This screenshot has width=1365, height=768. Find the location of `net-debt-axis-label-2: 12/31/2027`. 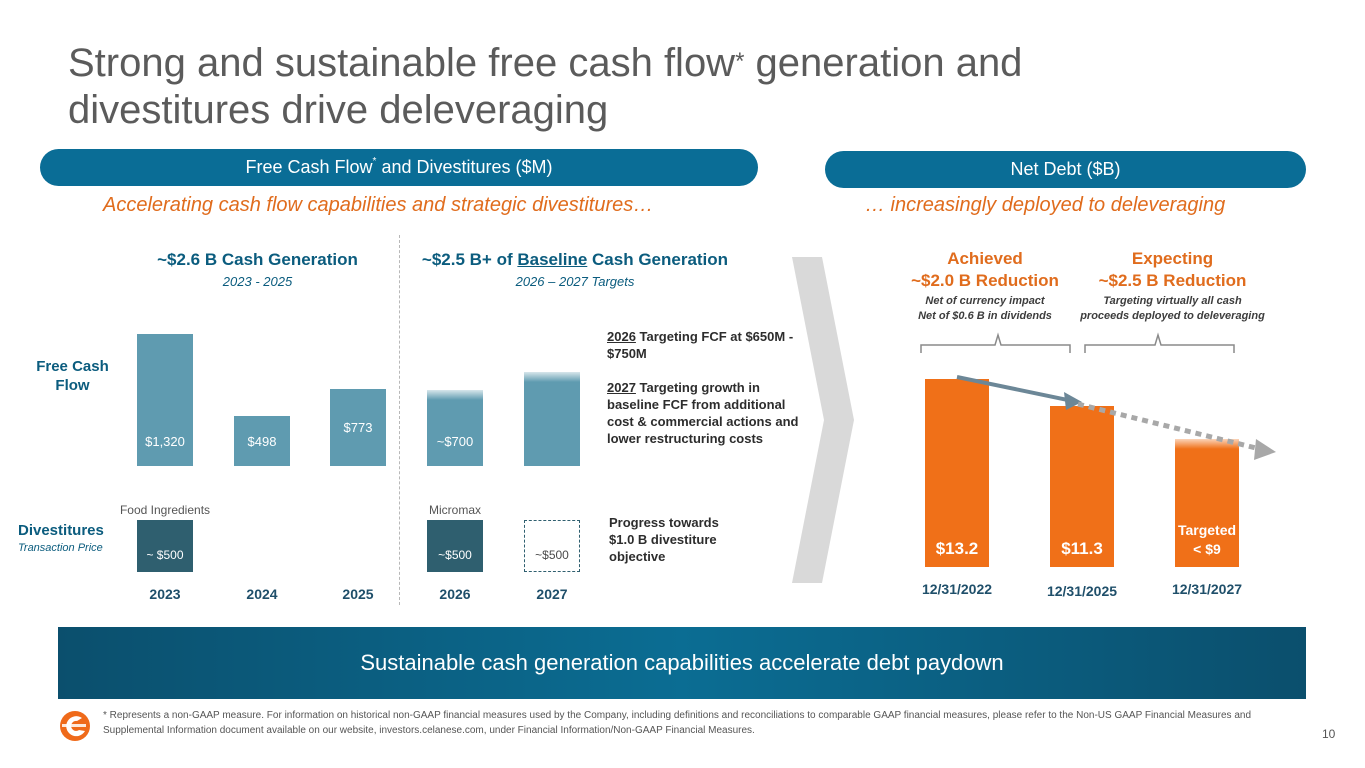

net-debt-axis-label-2: 12/31/2027 is located at coordinates (1207, 589).